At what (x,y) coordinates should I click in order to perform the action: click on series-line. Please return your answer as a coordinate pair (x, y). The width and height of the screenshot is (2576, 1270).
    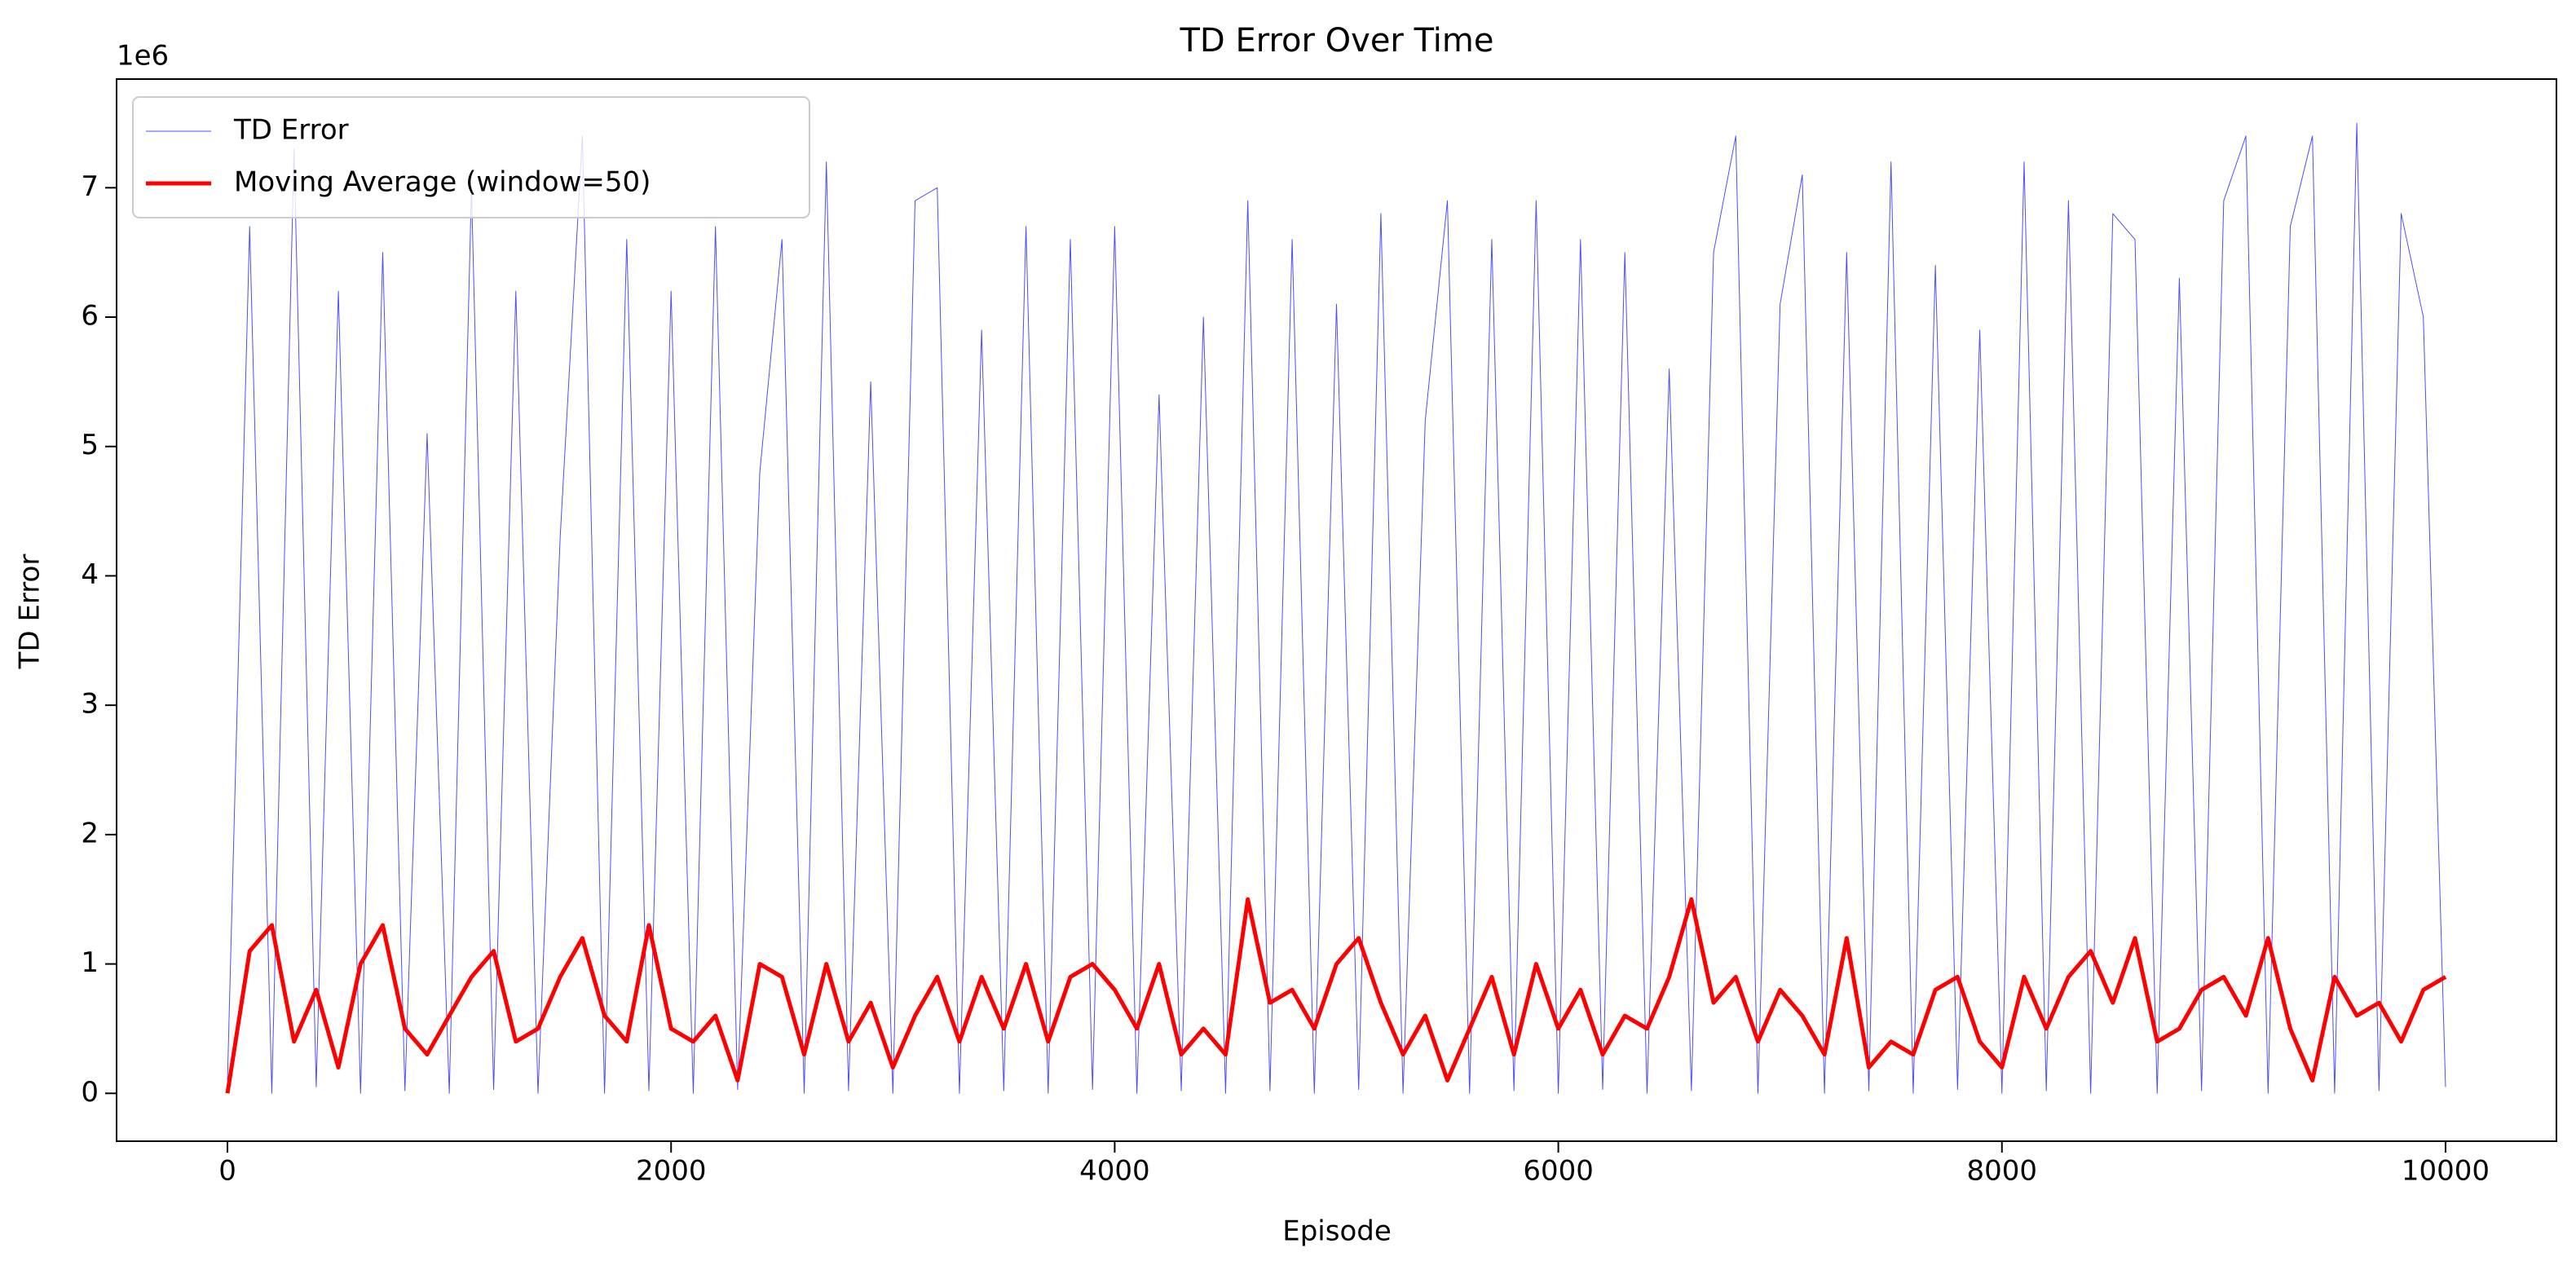
    Looking at the image, I should click on (1336, 995).